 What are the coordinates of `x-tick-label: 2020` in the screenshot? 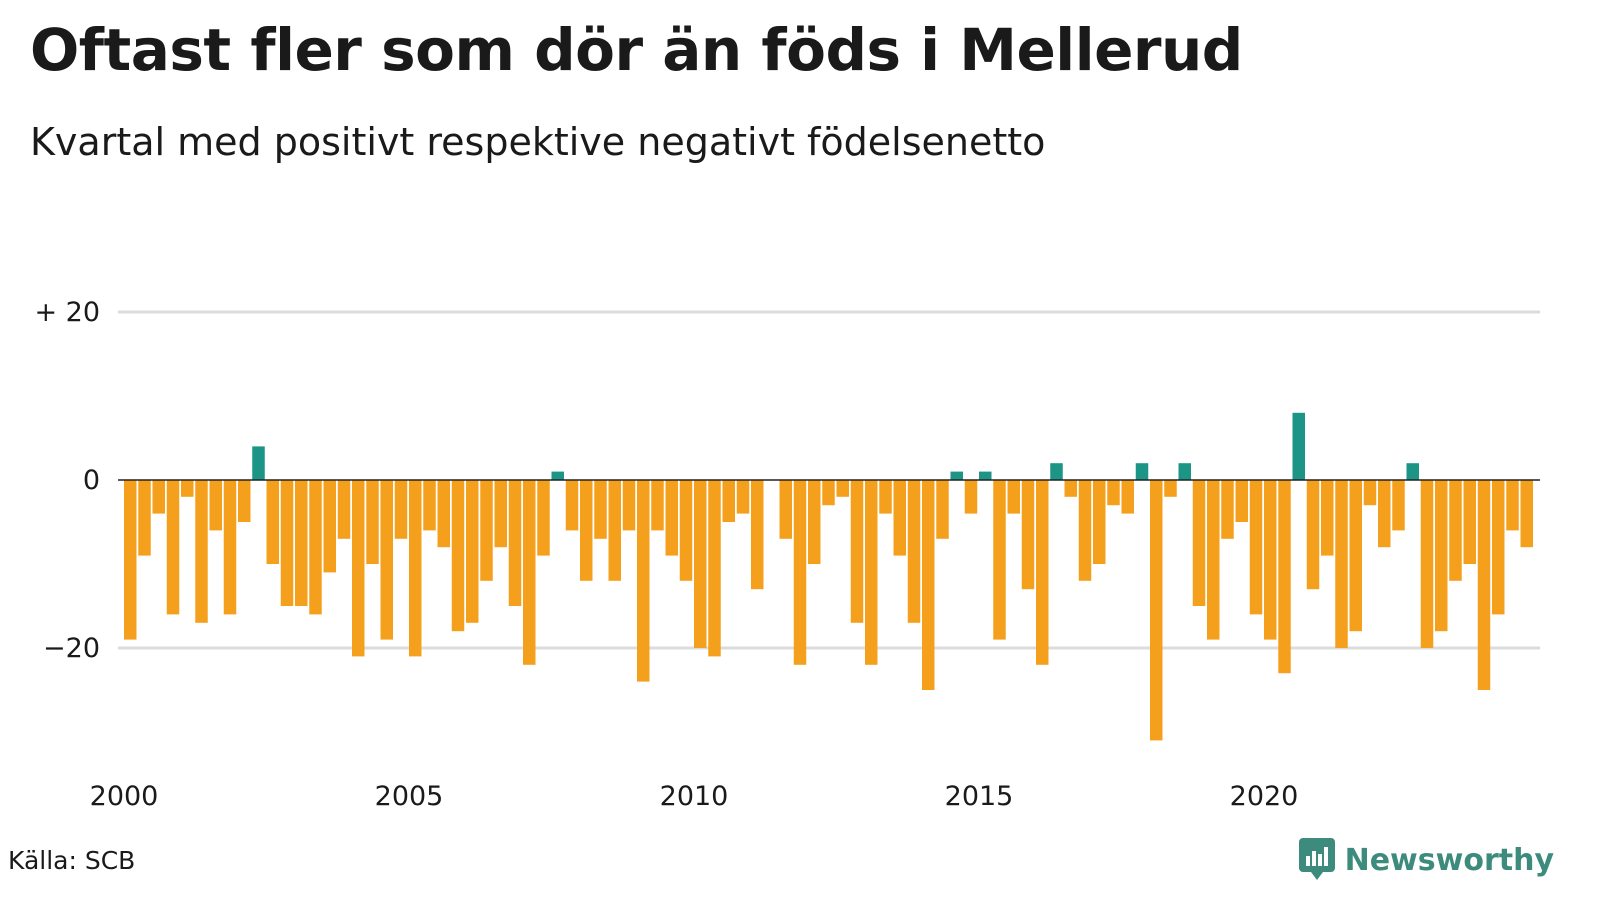 It's located at (1264, 796).